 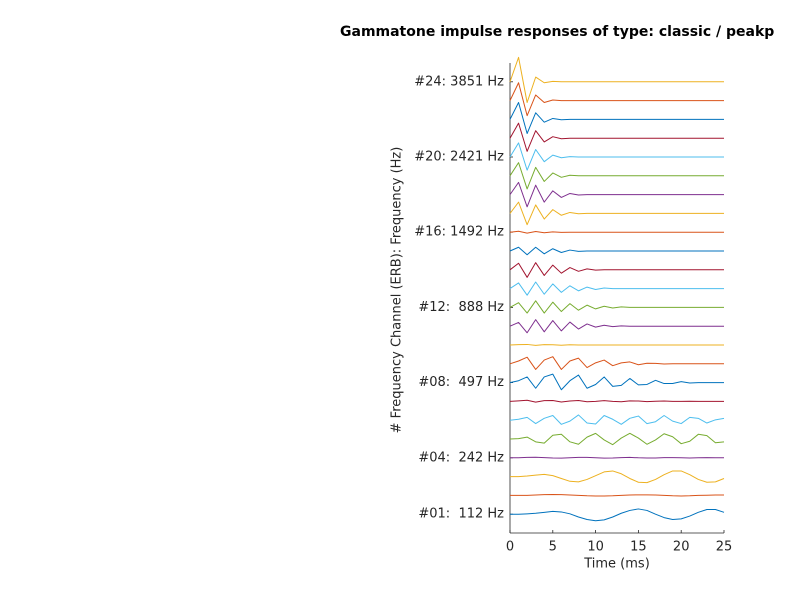 What do you see at coordinates (616, 564) in the screenshot?
I see `x-axis-label: Time (ms)` at bounding box center [616, 564].